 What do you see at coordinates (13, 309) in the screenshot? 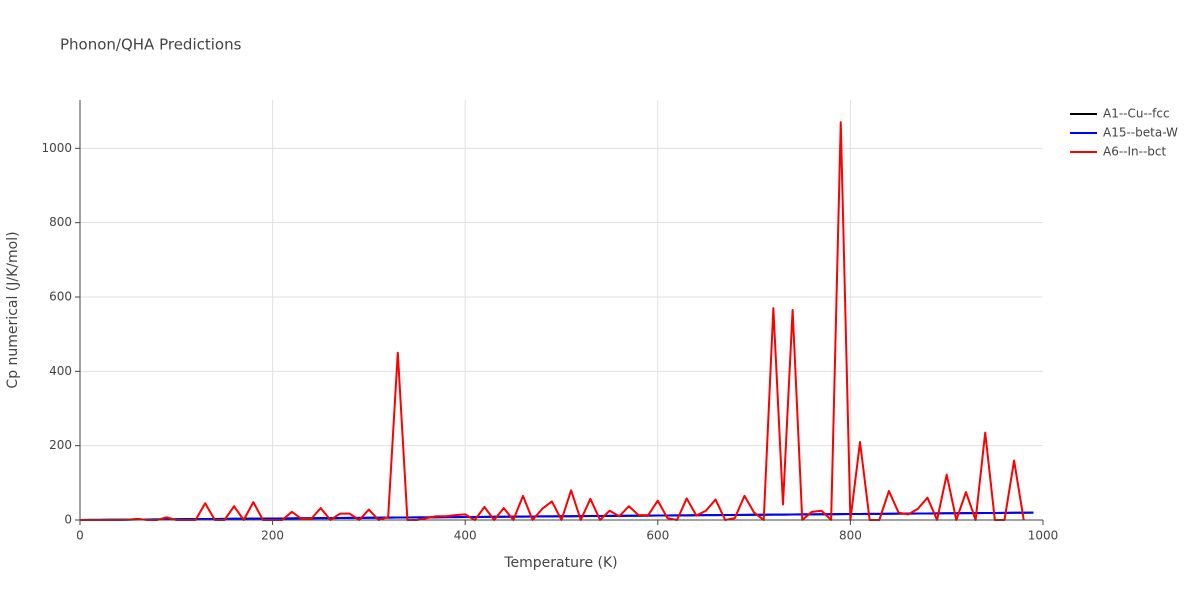
I see `y-axis-label: Cp numerical (J/K/mol)` at bounding box center [13, 309].